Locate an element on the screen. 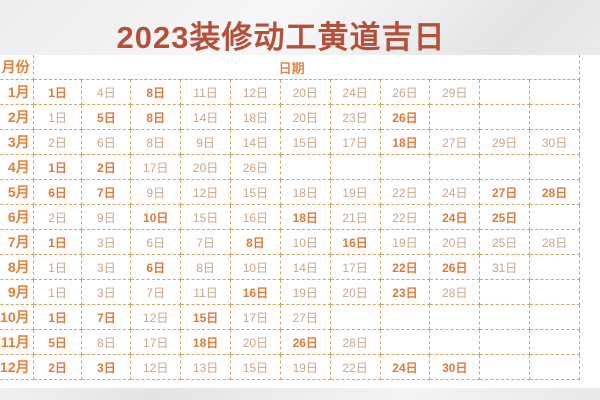  table-row: 10月 1日 7日 12日 15日 17日 27日 is located at coordinates (290, 317).